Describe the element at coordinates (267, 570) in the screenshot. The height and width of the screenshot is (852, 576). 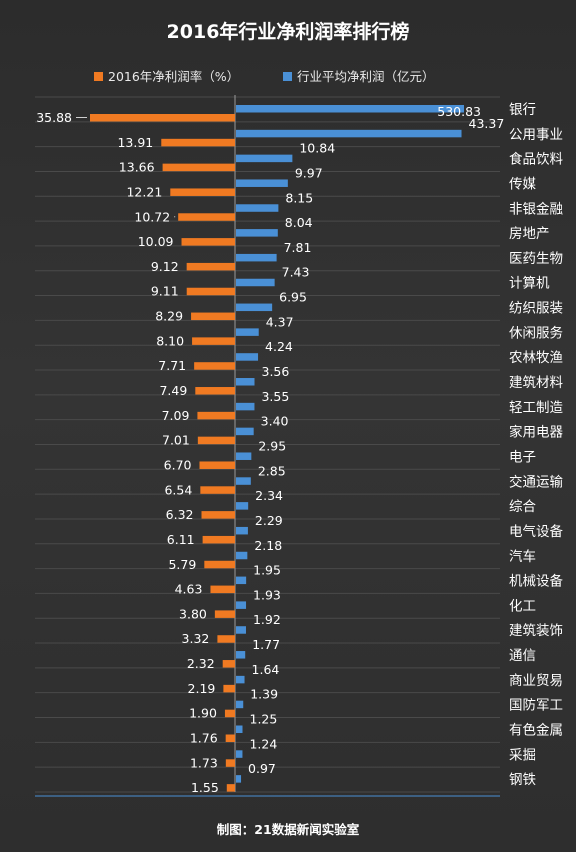
I see `value-label-avg-profit: 1.95` at that location.